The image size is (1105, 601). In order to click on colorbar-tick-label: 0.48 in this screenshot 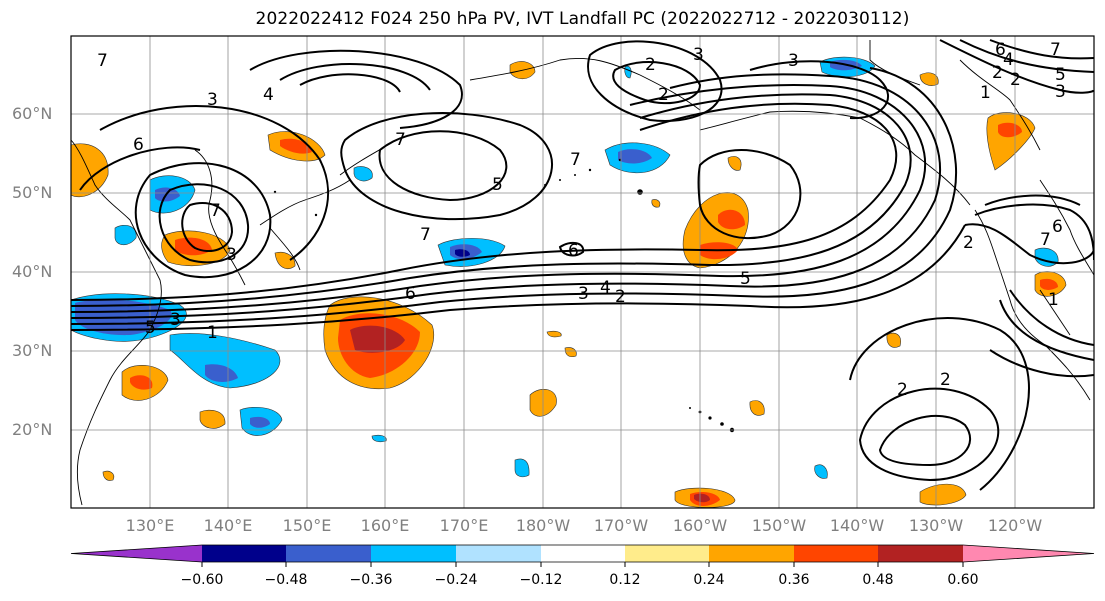, I will do `click(878, 580)`.